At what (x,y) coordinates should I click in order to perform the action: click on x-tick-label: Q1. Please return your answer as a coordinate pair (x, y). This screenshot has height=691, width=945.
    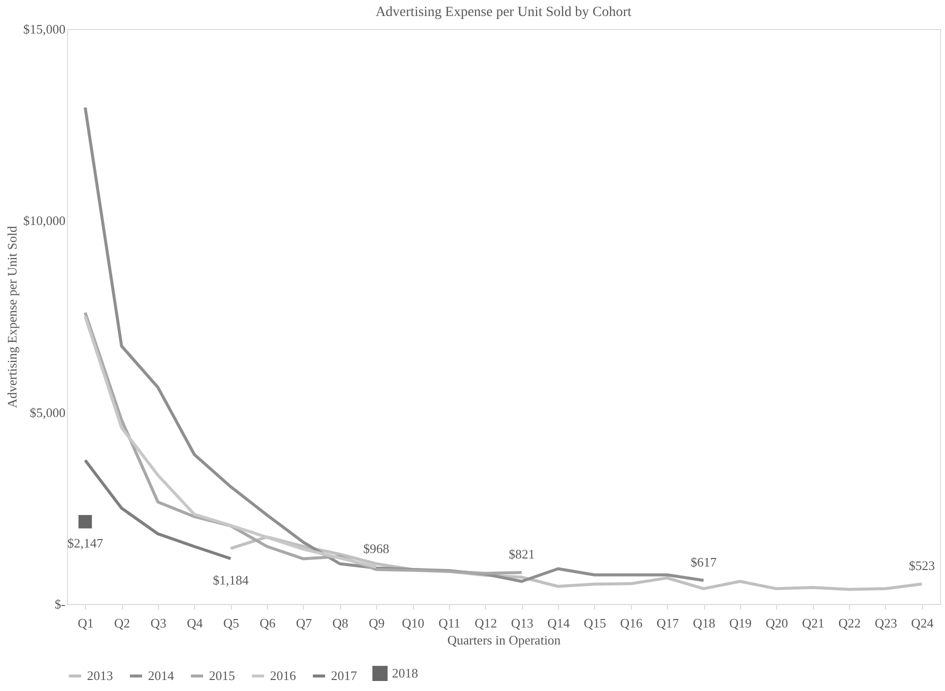
    Looking at the image, I should click on (86, 623).